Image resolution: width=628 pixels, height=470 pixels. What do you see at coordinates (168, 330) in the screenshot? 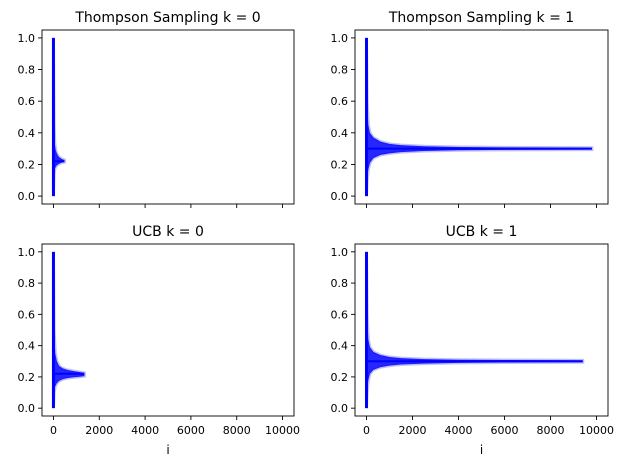
I see `axes-frame` at bounding box center [168, 330].